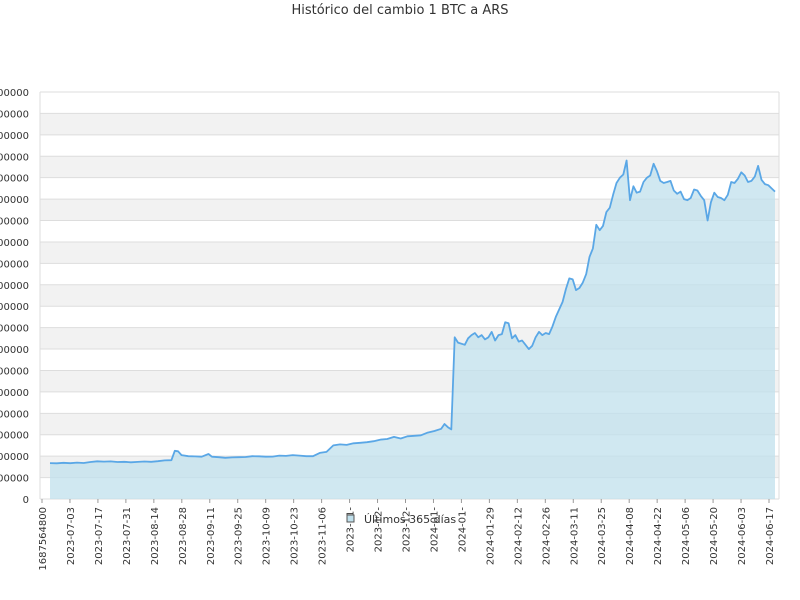  Describe the element at coordinates (14, 222) in the screenshot. I see `y-tick-label: 26000000` at that location.